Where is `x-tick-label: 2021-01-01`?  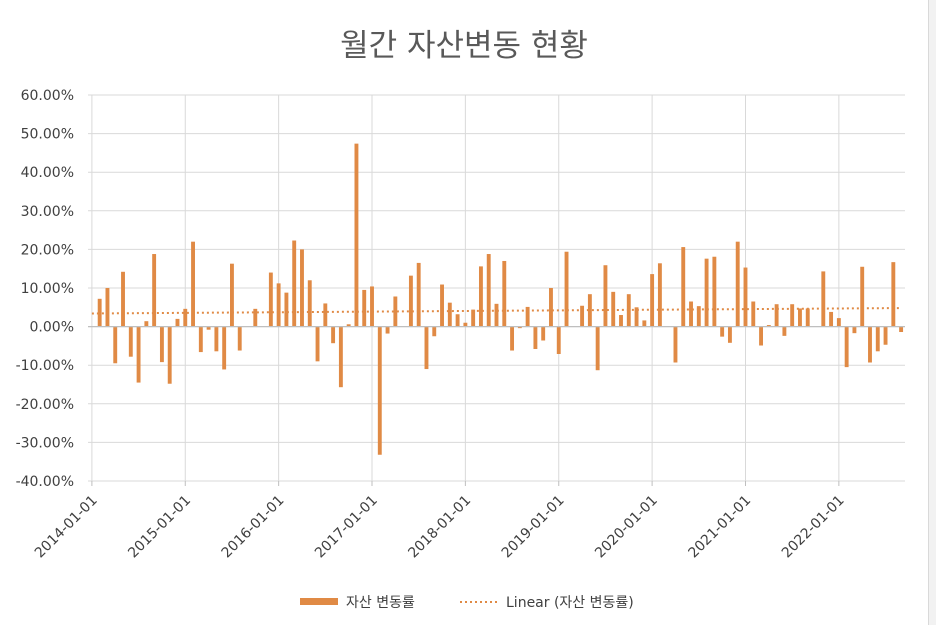
x-tick-label: 2021-01-01 is located at coordinates (719, 527).